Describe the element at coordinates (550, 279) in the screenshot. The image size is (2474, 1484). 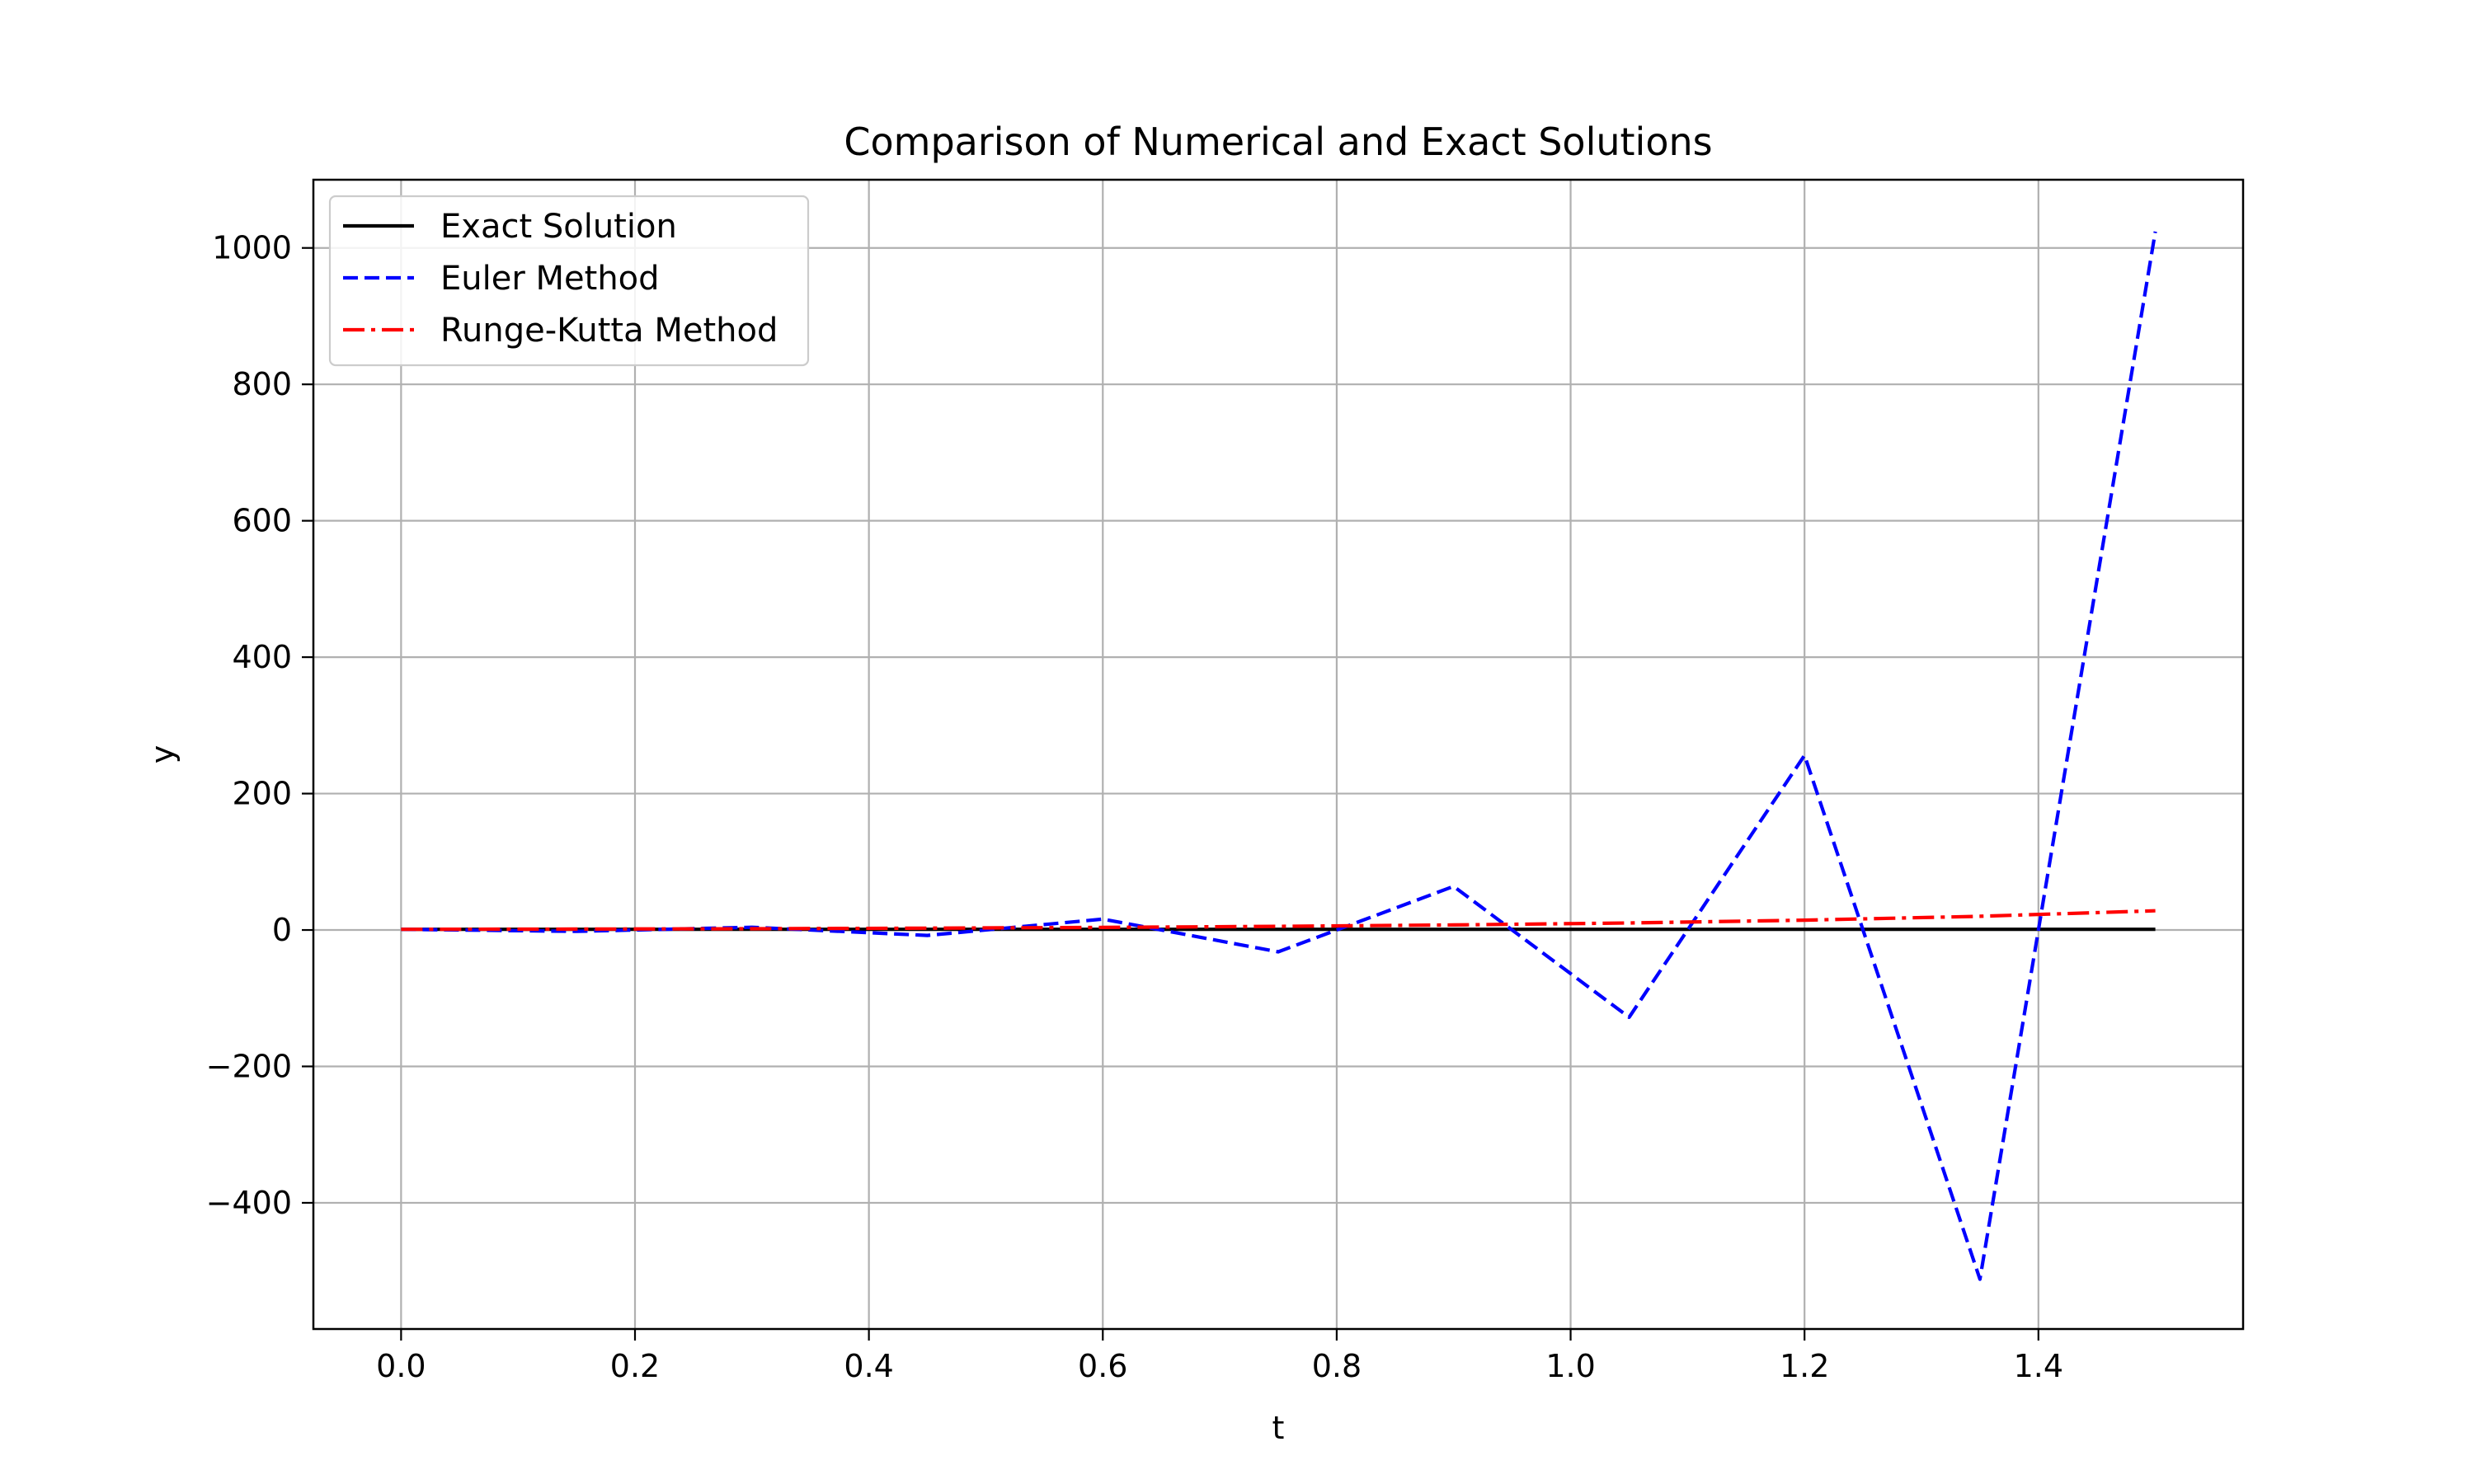
I see `legend-label: Euler Method` at that location.